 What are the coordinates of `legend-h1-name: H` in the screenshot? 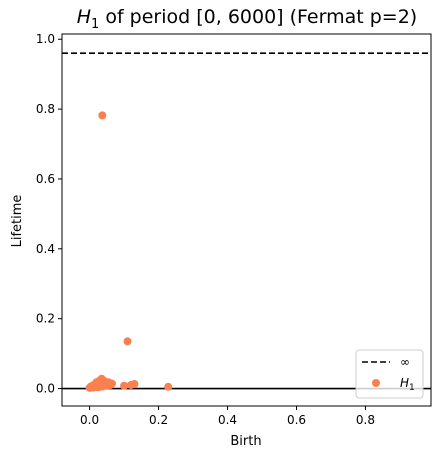 It's located at (404, 383).